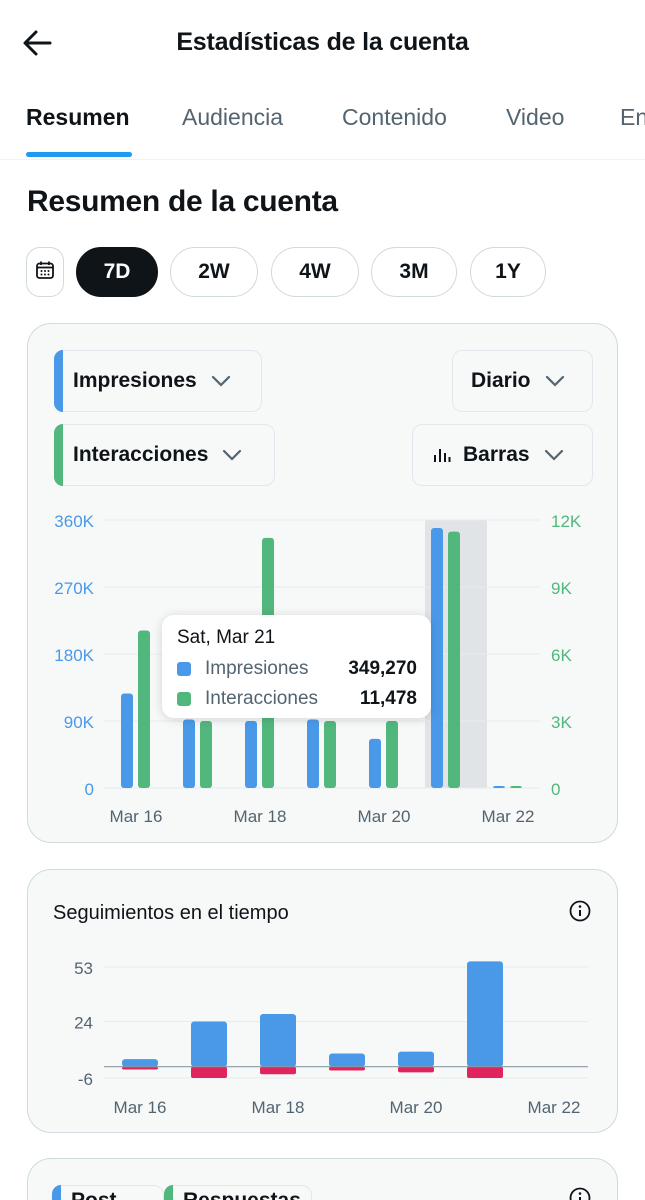 The width and height of the screenshot is (645, 1200). I want to click on range-2w: 2W, so click(214, 272).